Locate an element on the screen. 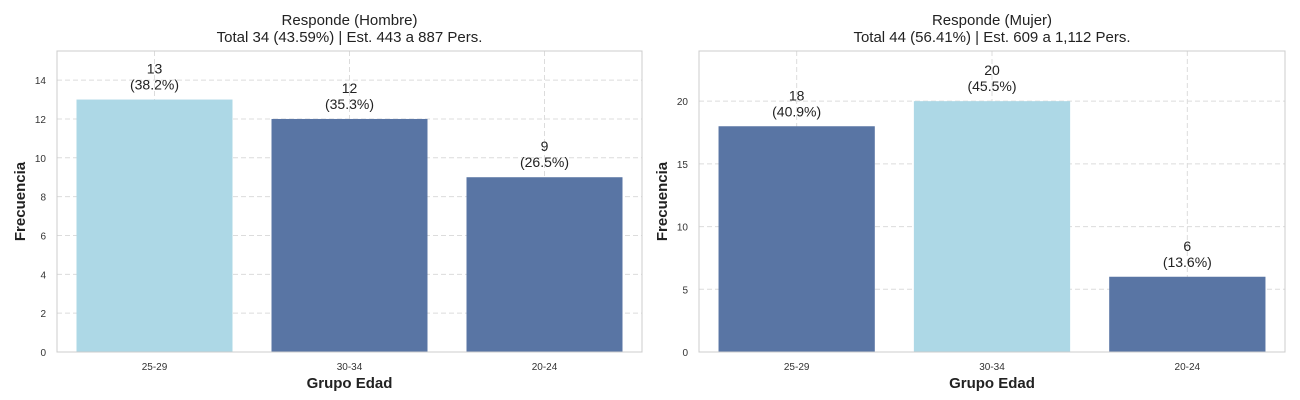 This screenshot has height=400, width=1300. chart2-xtick-label-1: 30-34 is located at coordinates (992, 367).